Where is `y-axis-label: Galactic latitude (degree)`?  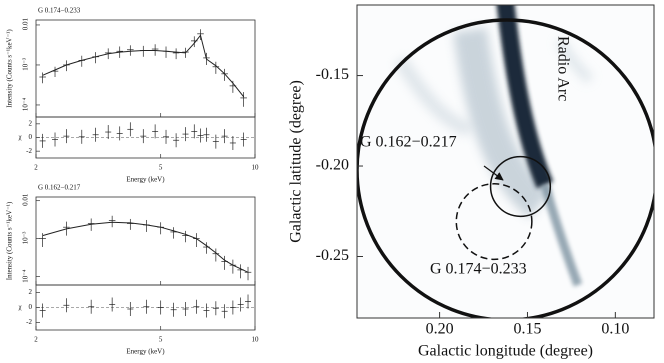 y-axis-label: Galactic latitude (degree) is located at coordinates (296, 161).